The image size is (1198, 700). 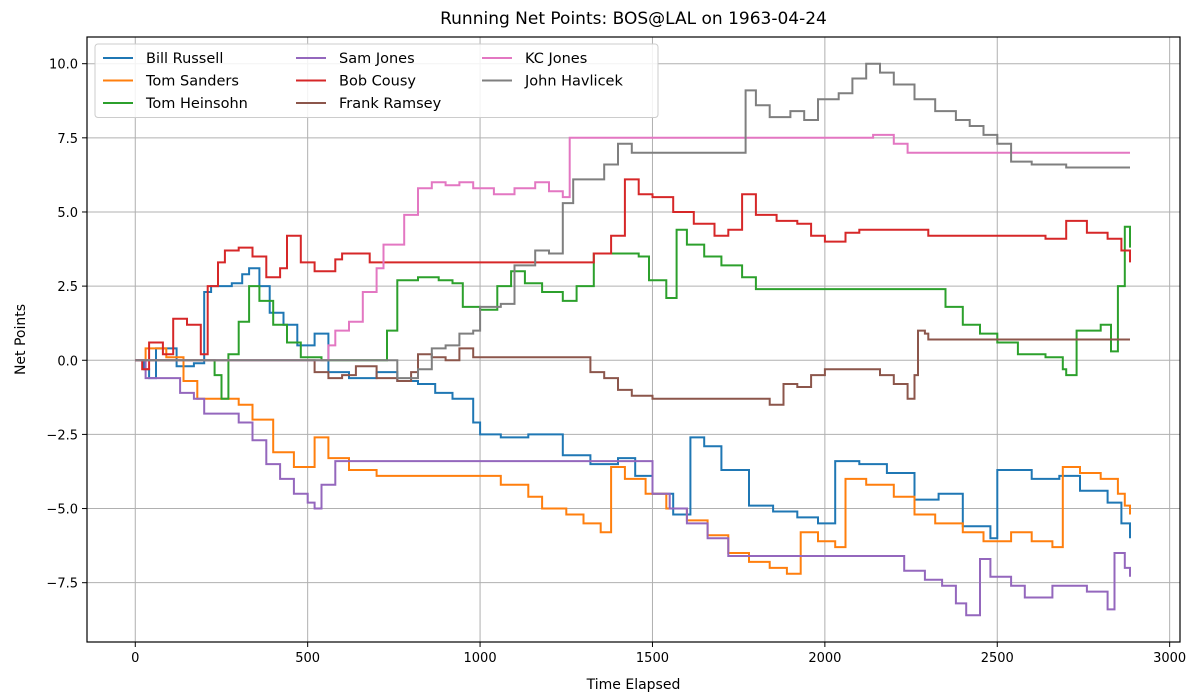 What do you see at coordinates (390, 104) in the screenshot?
I see `legend-label: Frank Ramsey` at bounding box center [390, 104].